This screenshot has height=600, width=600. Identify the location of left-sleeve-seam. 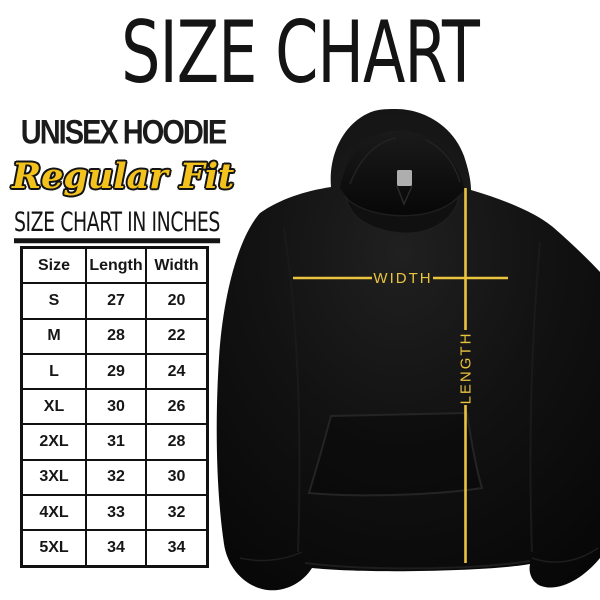
(292, 390).